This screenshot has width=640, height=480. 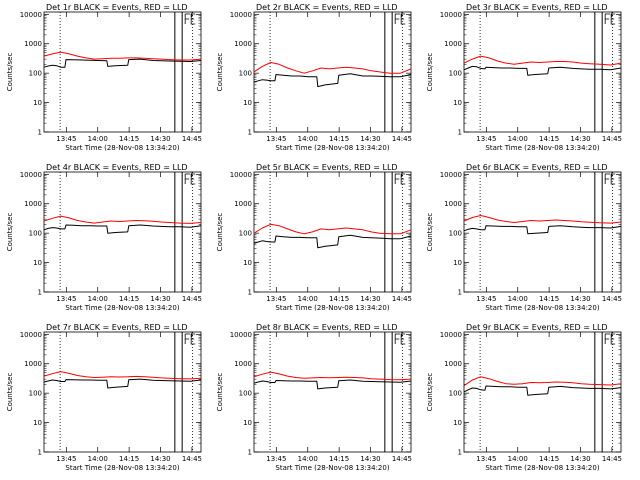 What do you see at coordinates (327, 167) in the screenshot?
I see `panel-title: Det 5r BLACK = Events, RED = LLD` at bounding box center [327, 167].